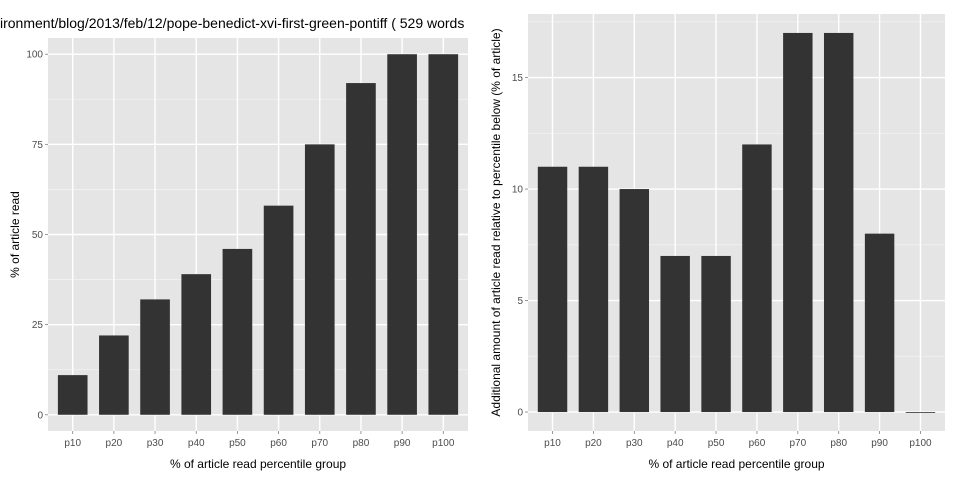 The width and height of the screenshot is (960, 480). I want to click on y-tick-label: 15, so click(518, 78).